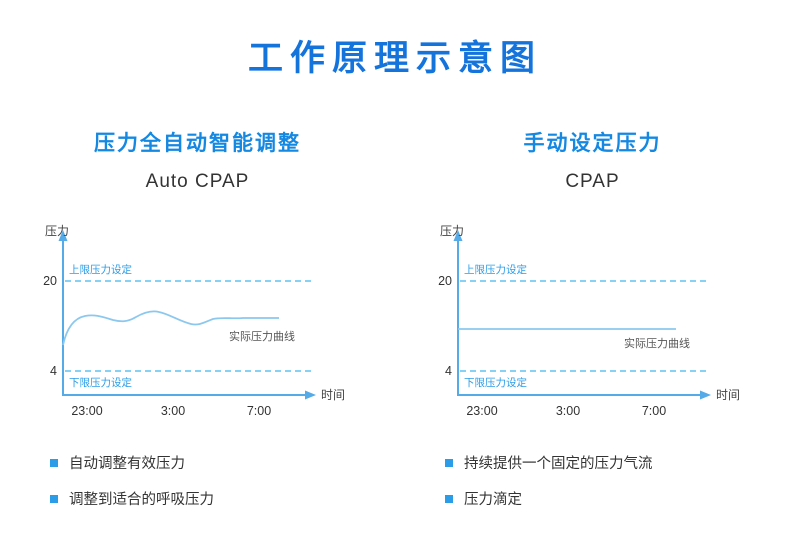 The height and width of the screenshot is (560, 790). What do you see at coordinates (592, 181) in the screenshot?
I see `panel-subheading: CPAP` at bounding box center [592, 181].